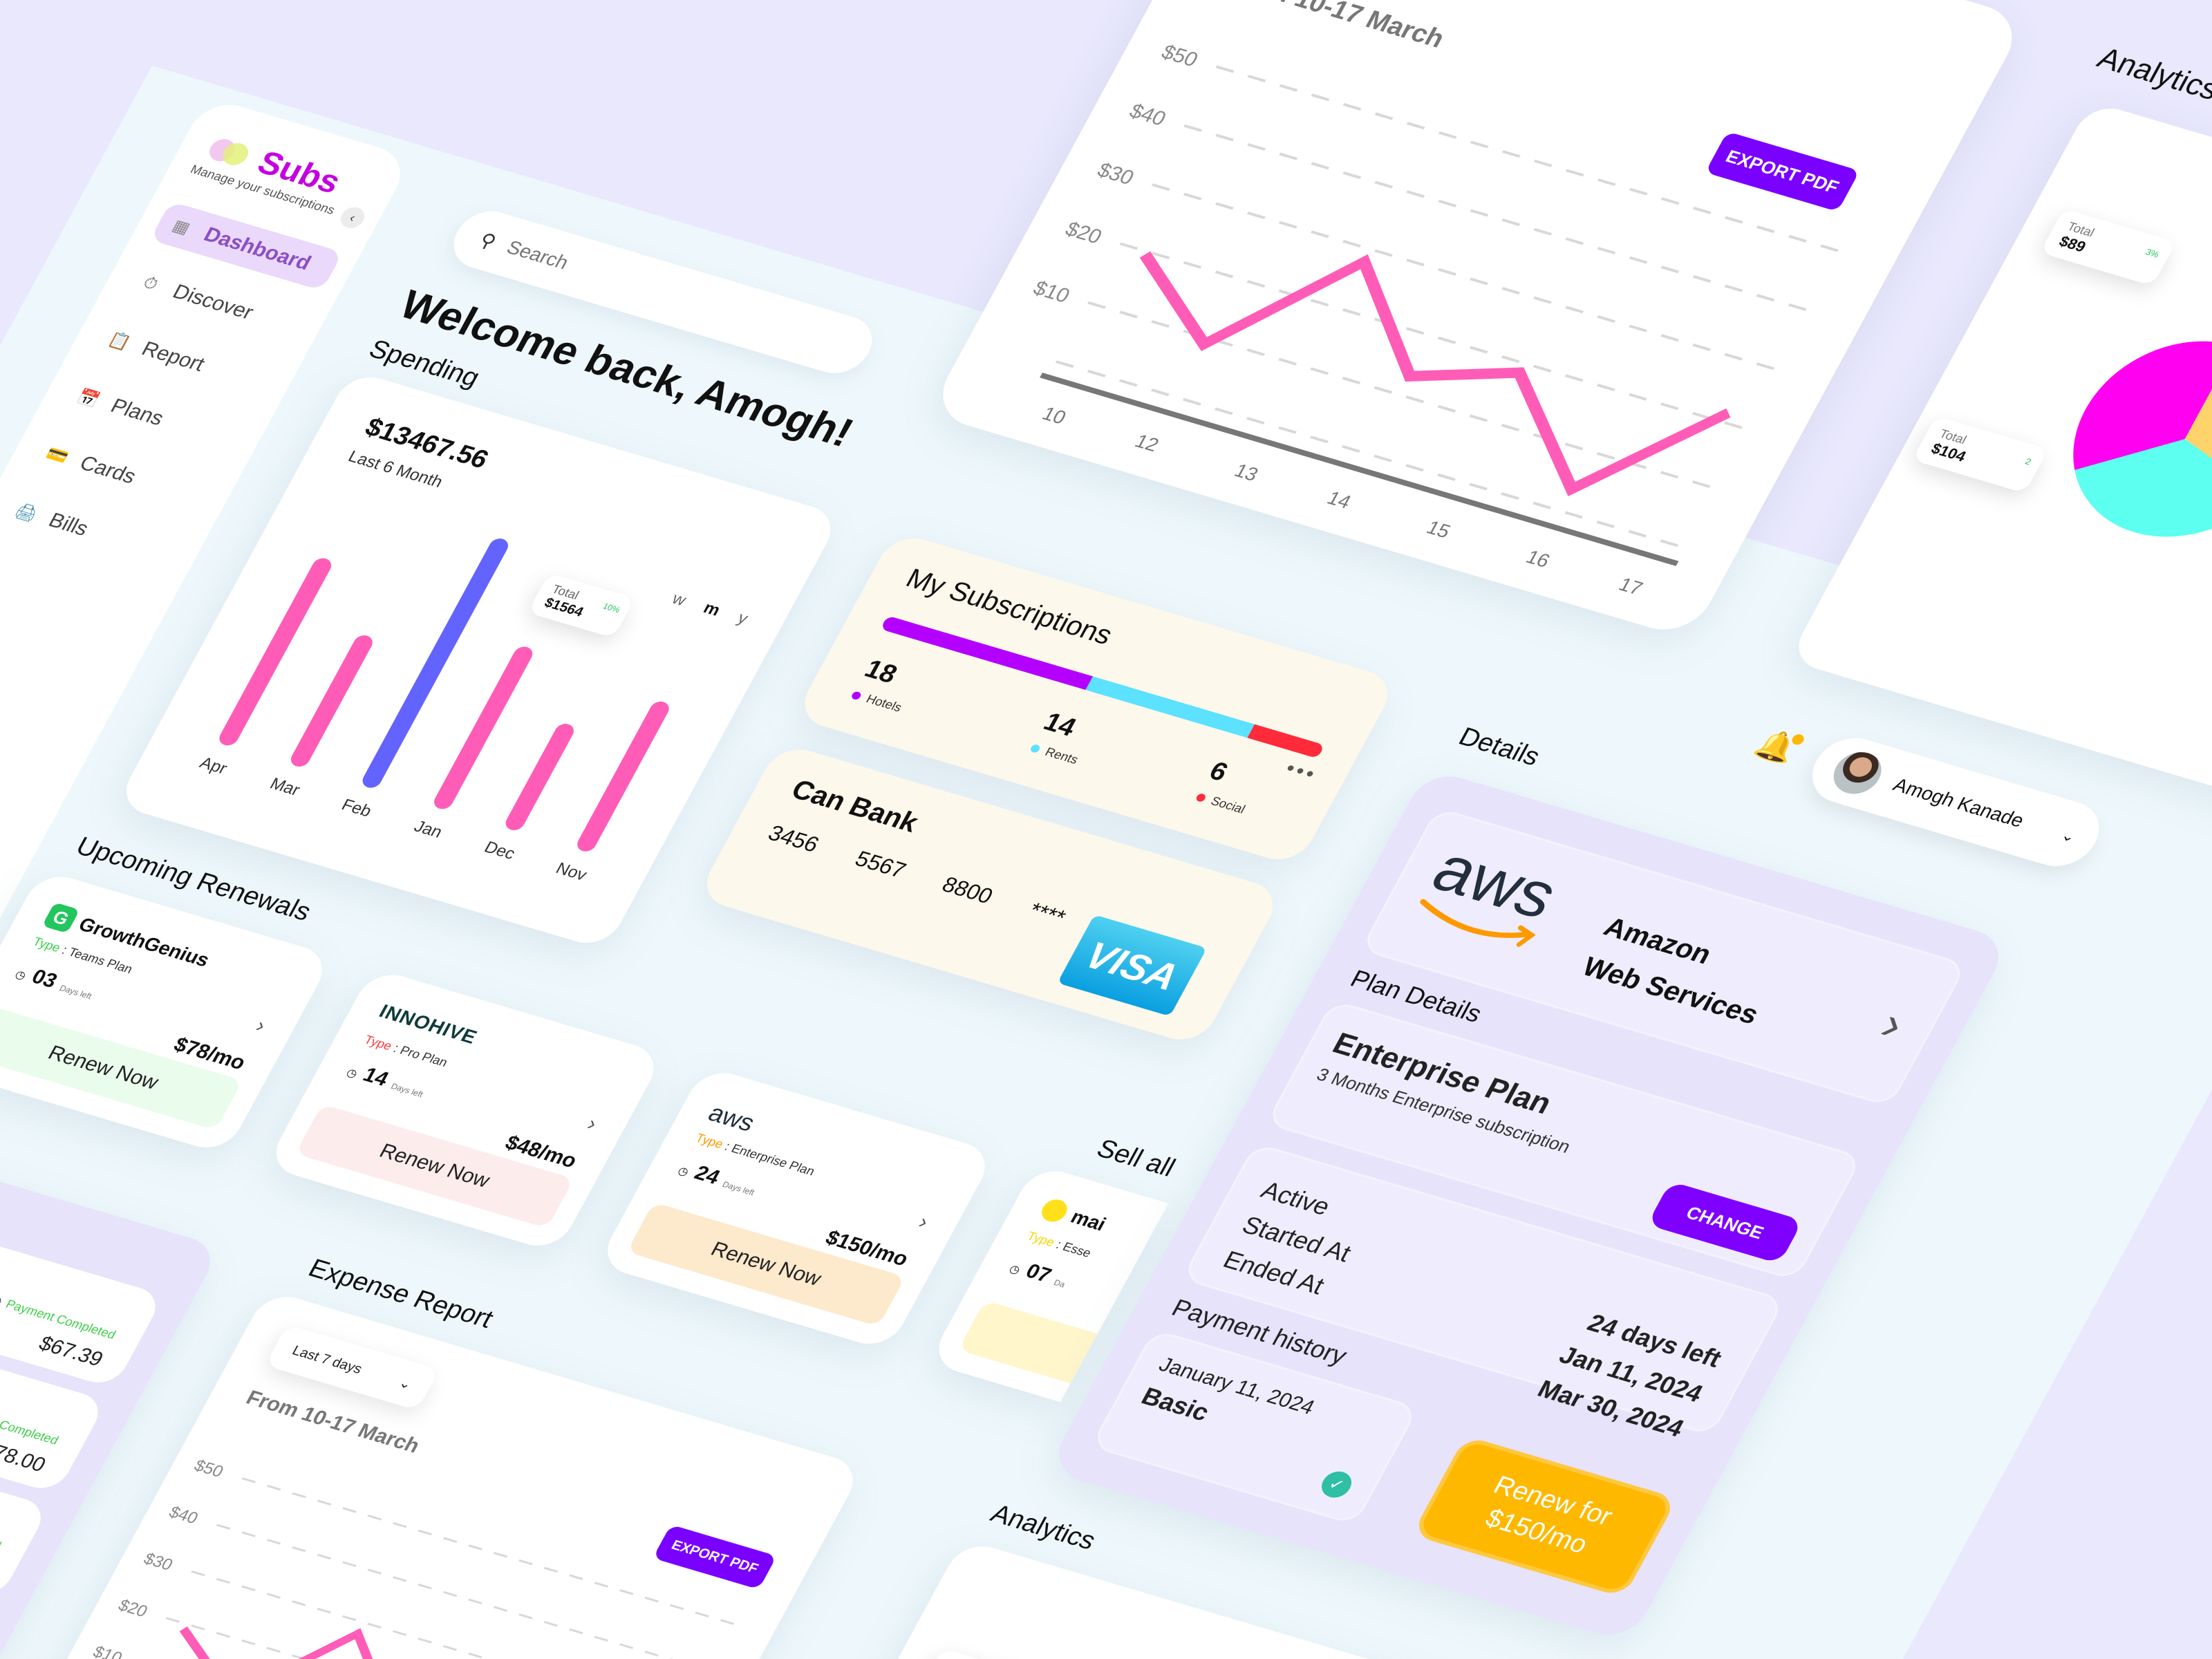 The image size is (2212, 1659). Describe the element at coordinates (1147, 443) in the screenshot. I see `svg-text: 12` at that location.